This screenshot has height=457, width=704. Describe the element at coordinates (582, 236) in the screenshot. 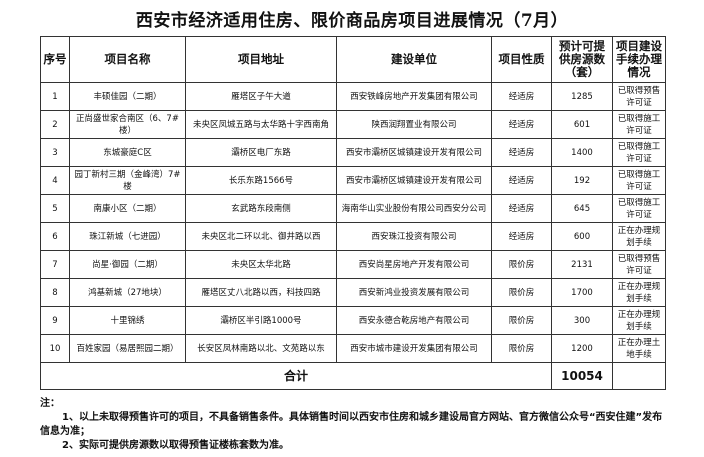

I see `cell-units: 600` at that location.